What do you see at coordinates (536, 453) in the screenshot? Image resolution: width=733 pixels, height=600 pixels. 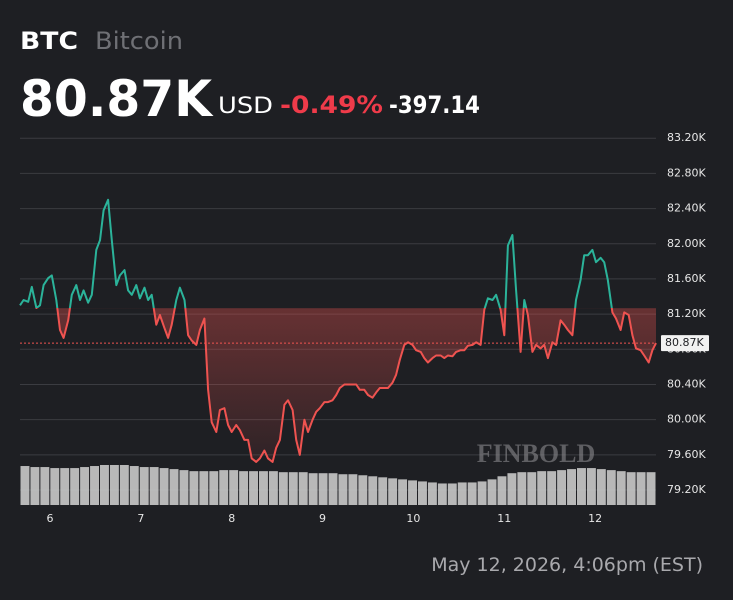 I see `watermark: FINBOLD` at bounding box center [536, 453].